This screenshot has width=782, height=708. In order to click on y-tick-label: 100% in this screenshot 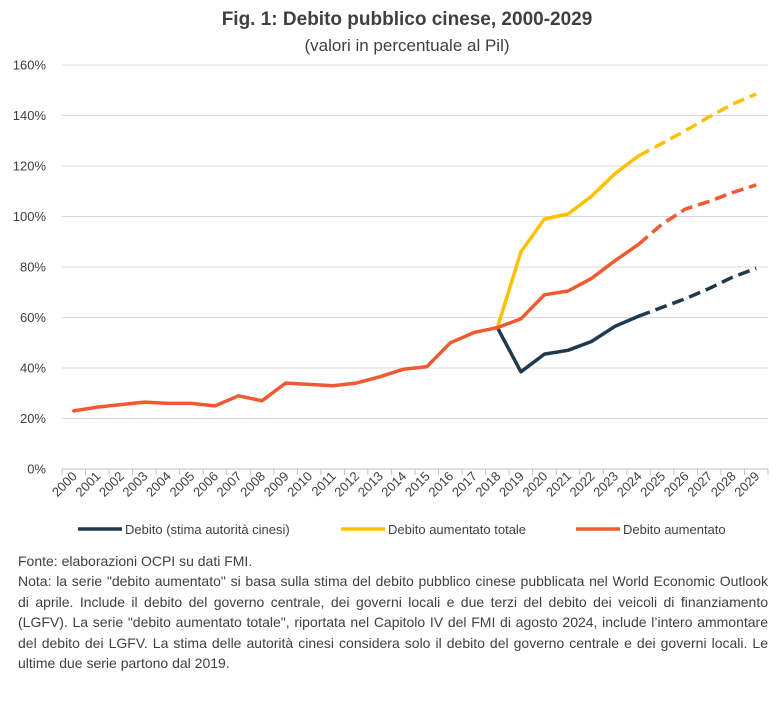, I will do `click(30, 216)`.